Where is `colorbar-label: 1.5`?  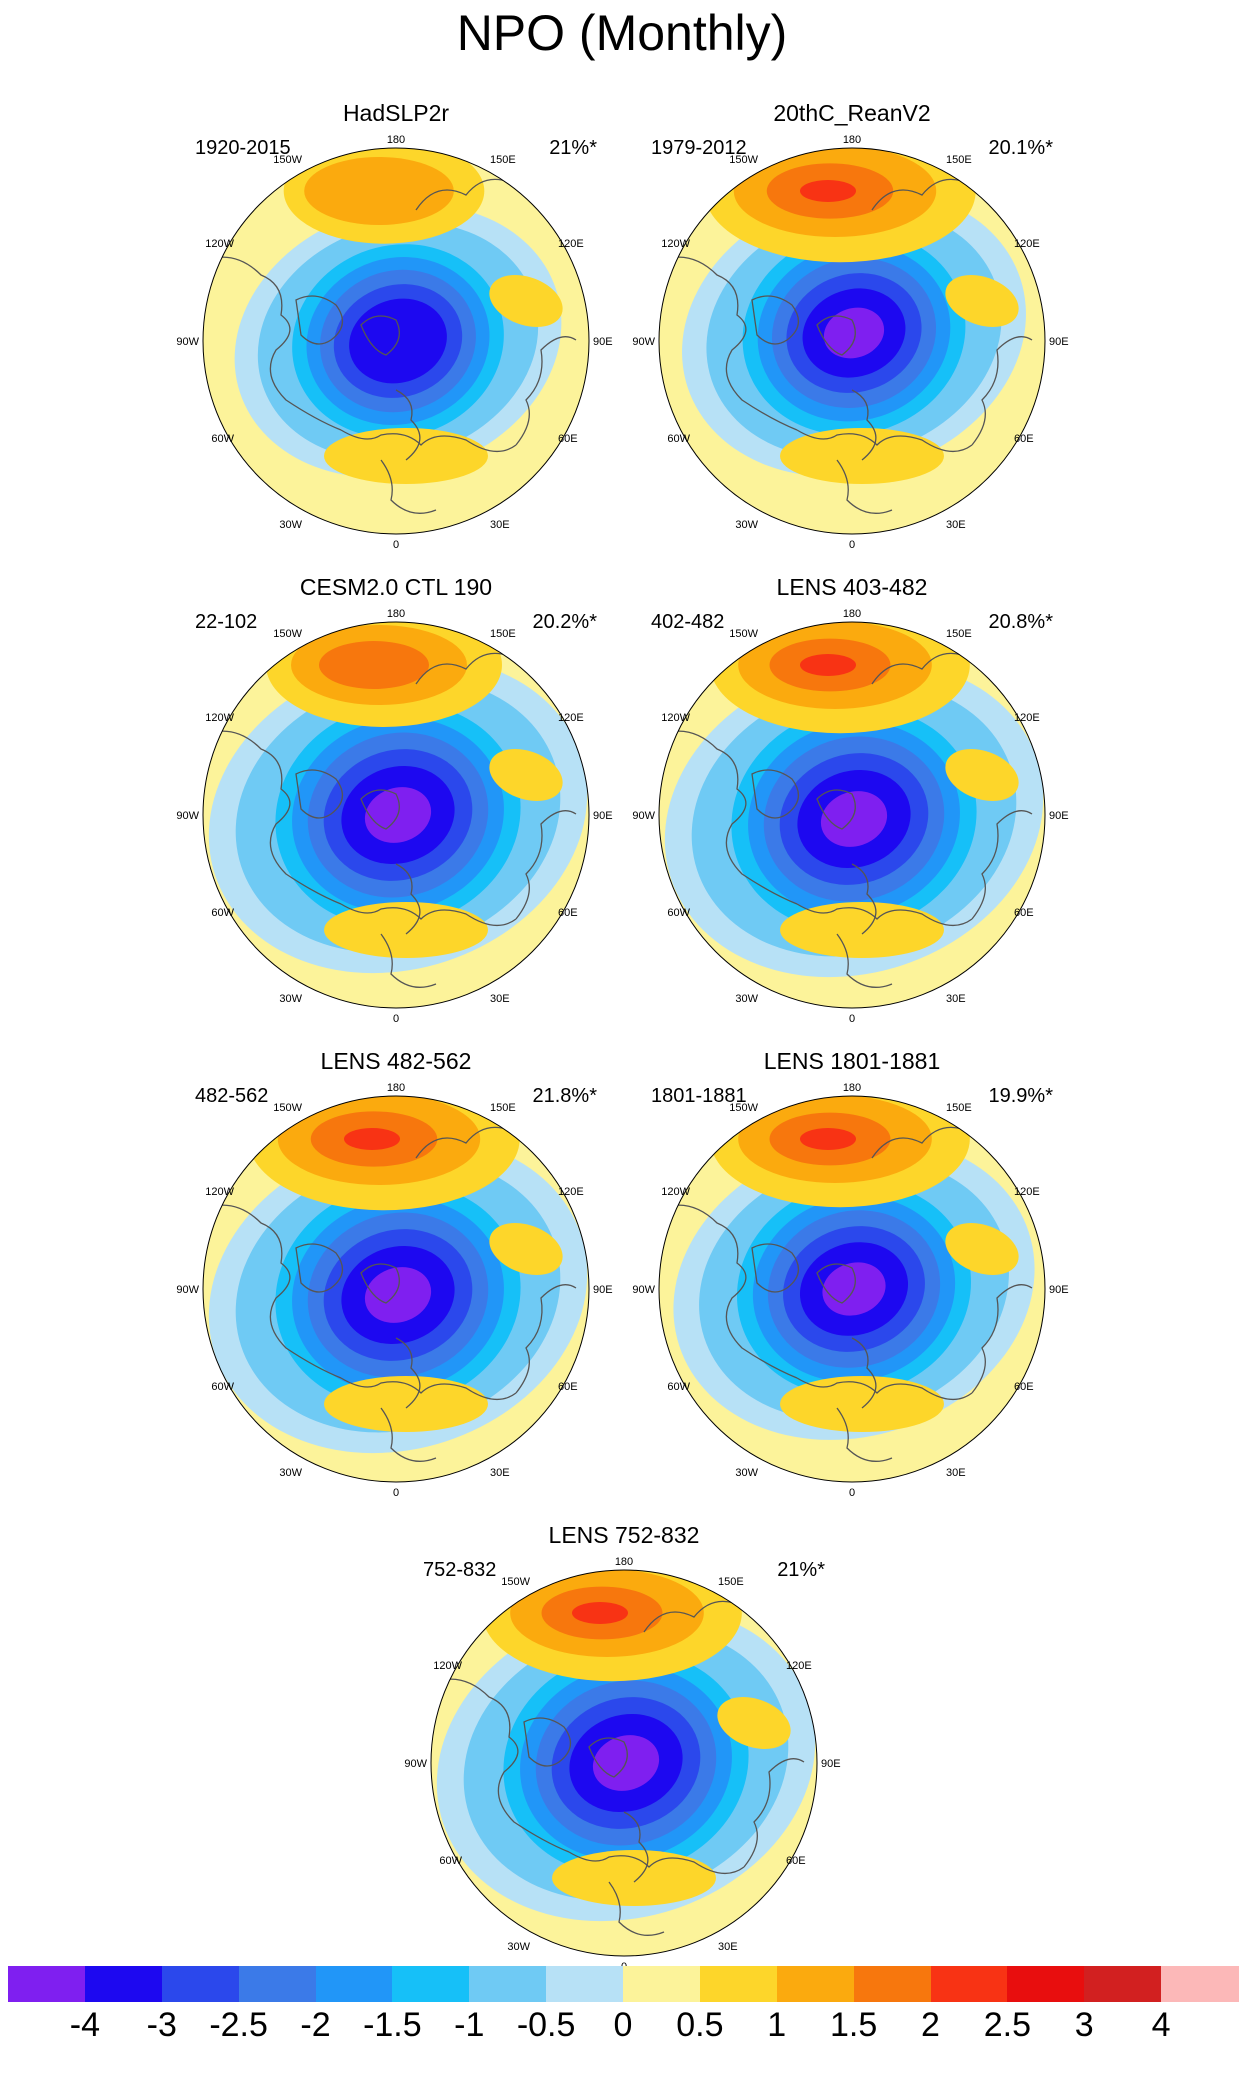
colorbar-label: 1.5 is located at coordinates (853, 2025).